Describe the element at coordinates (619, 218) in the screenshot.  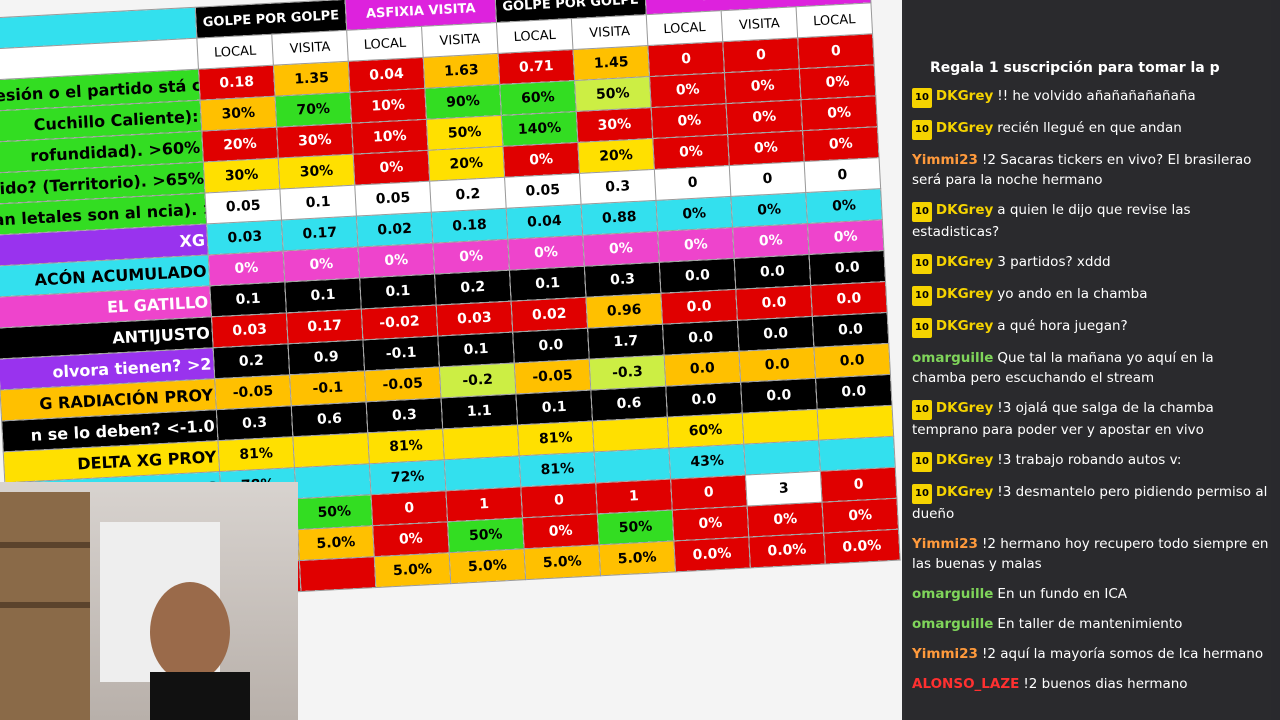
I see `stat-cell: 0.88` at that location.